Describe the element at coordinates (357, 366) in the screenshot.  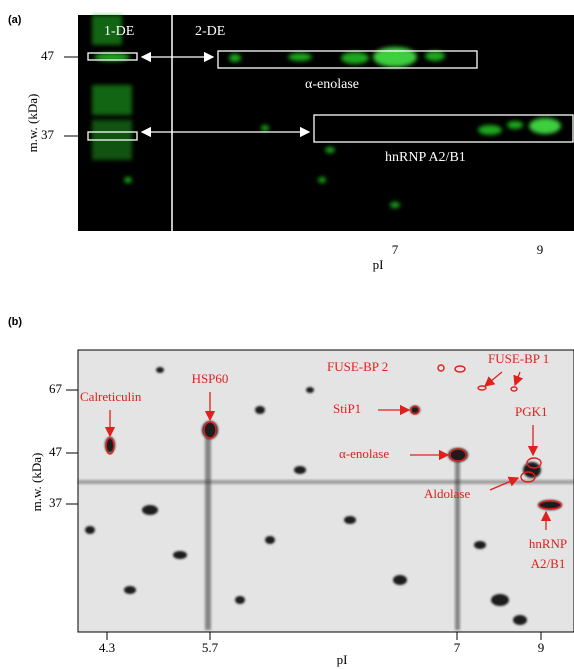
I see `annotation: FUSE-BP 2` at that location.